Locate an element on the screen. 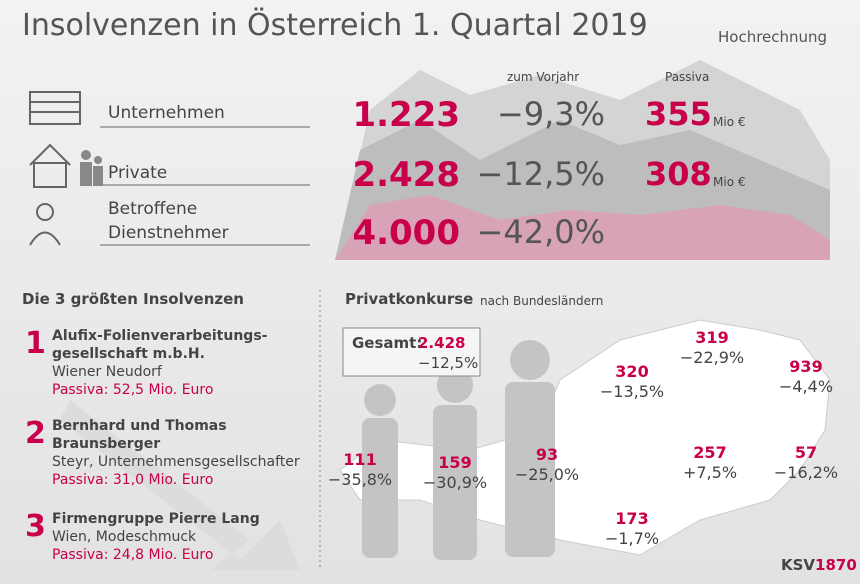 Image resolution: width=860 pixels, height=584 pixels. rank: 3 is located at coordinates (35, 526).